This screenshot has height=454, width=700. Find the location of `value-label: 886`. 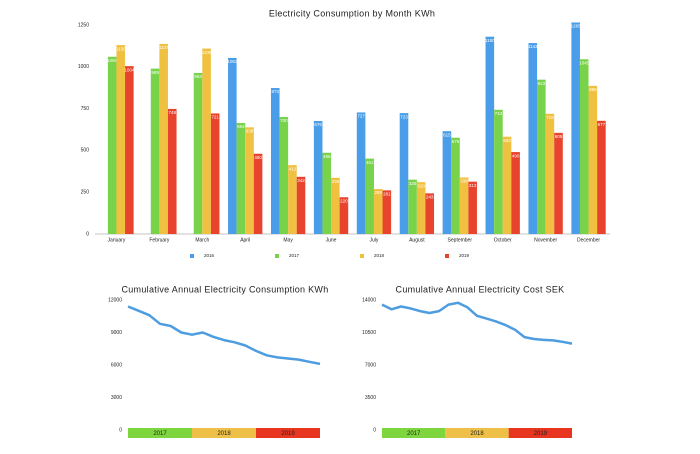

value-label: 886 is located at coordinates (593, 89).